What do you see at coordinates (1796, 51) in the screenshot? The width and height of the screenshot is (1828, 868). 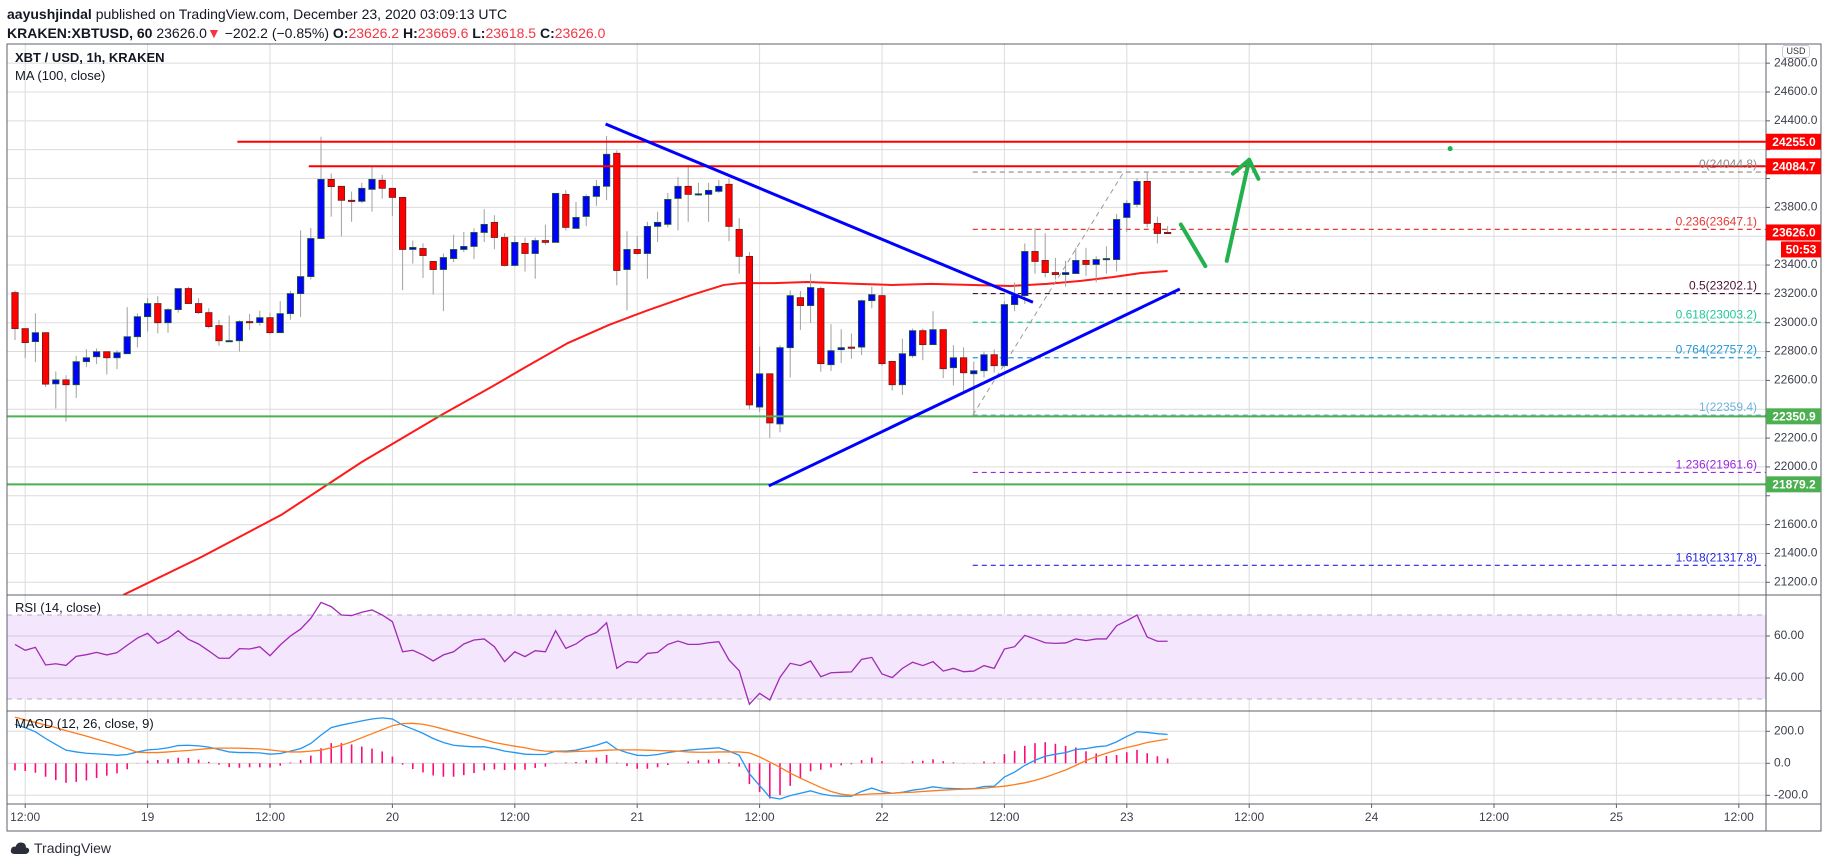 I see `currency-button: USD` at bounding box center [1796, 51].